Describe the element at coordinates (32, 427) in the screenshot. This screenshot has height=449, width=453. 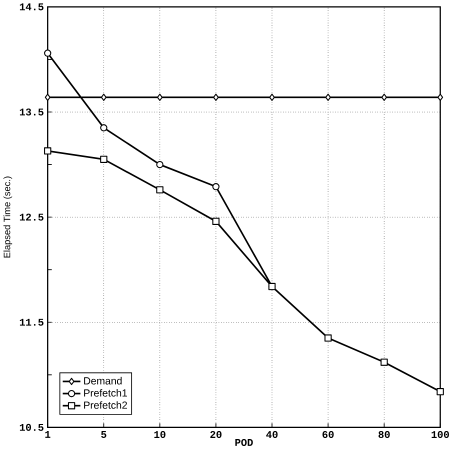
I see `y-tick-label: 10.5` at that location.